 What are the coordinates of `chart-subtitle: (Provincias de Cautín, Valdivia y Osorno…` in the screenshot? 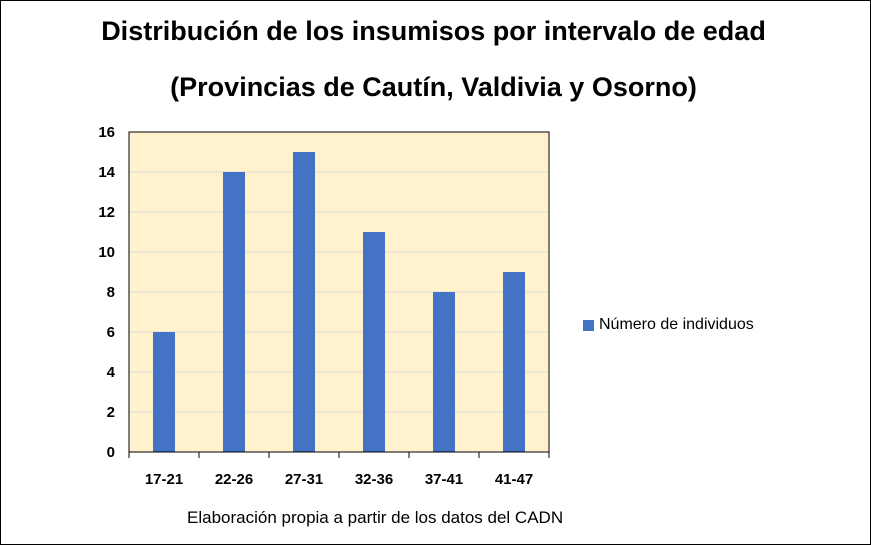 It's located at (433, 87).